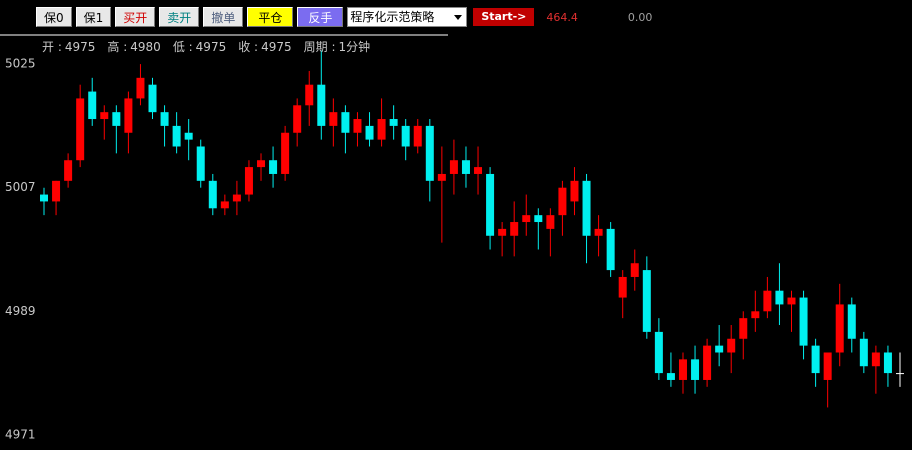 Image resolution: width=912 pixels, height=450 pixels. What do you see at coordinates (407, 17) in the screenshot?
I see `strategy-select: 程序化示范策略` at bounding box center [407, 17].